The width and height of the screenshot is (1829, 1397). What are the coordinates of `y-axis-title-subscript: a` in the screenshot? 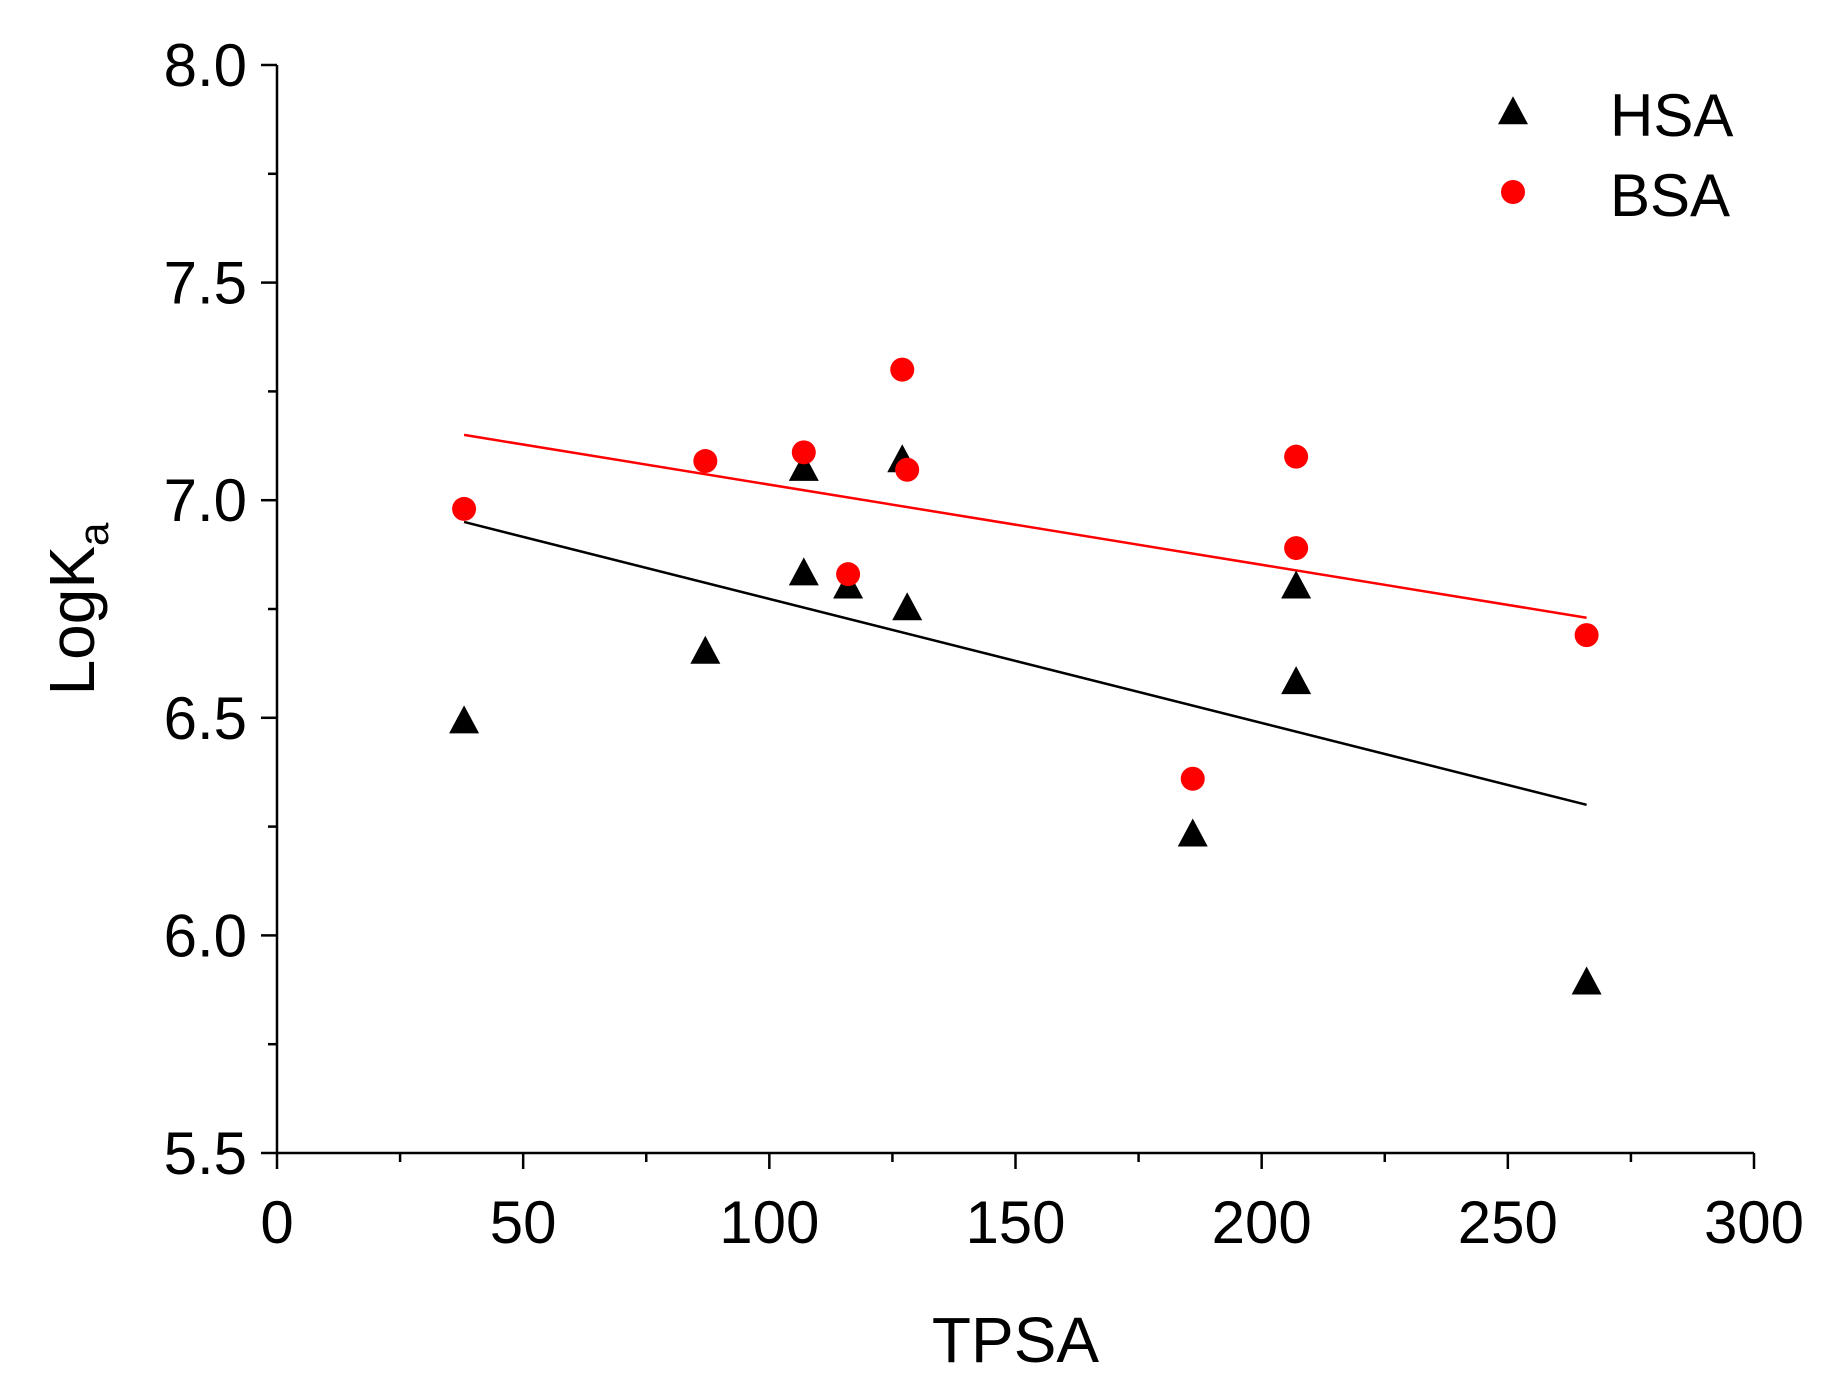 It's located at (93, 534).